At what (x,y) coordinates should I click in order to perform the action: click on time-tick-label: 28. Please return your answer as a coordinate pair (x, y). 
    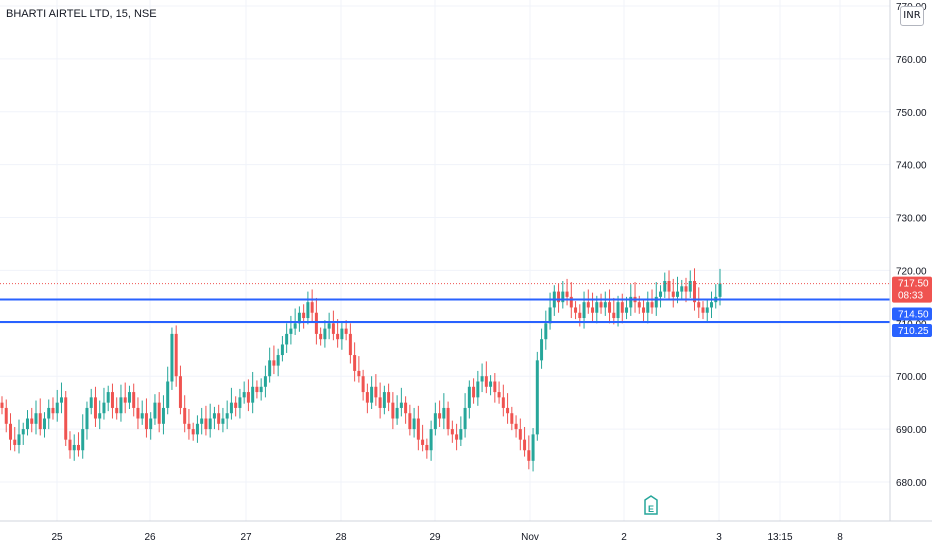
    Looking at the image, I should click on (341, 537).